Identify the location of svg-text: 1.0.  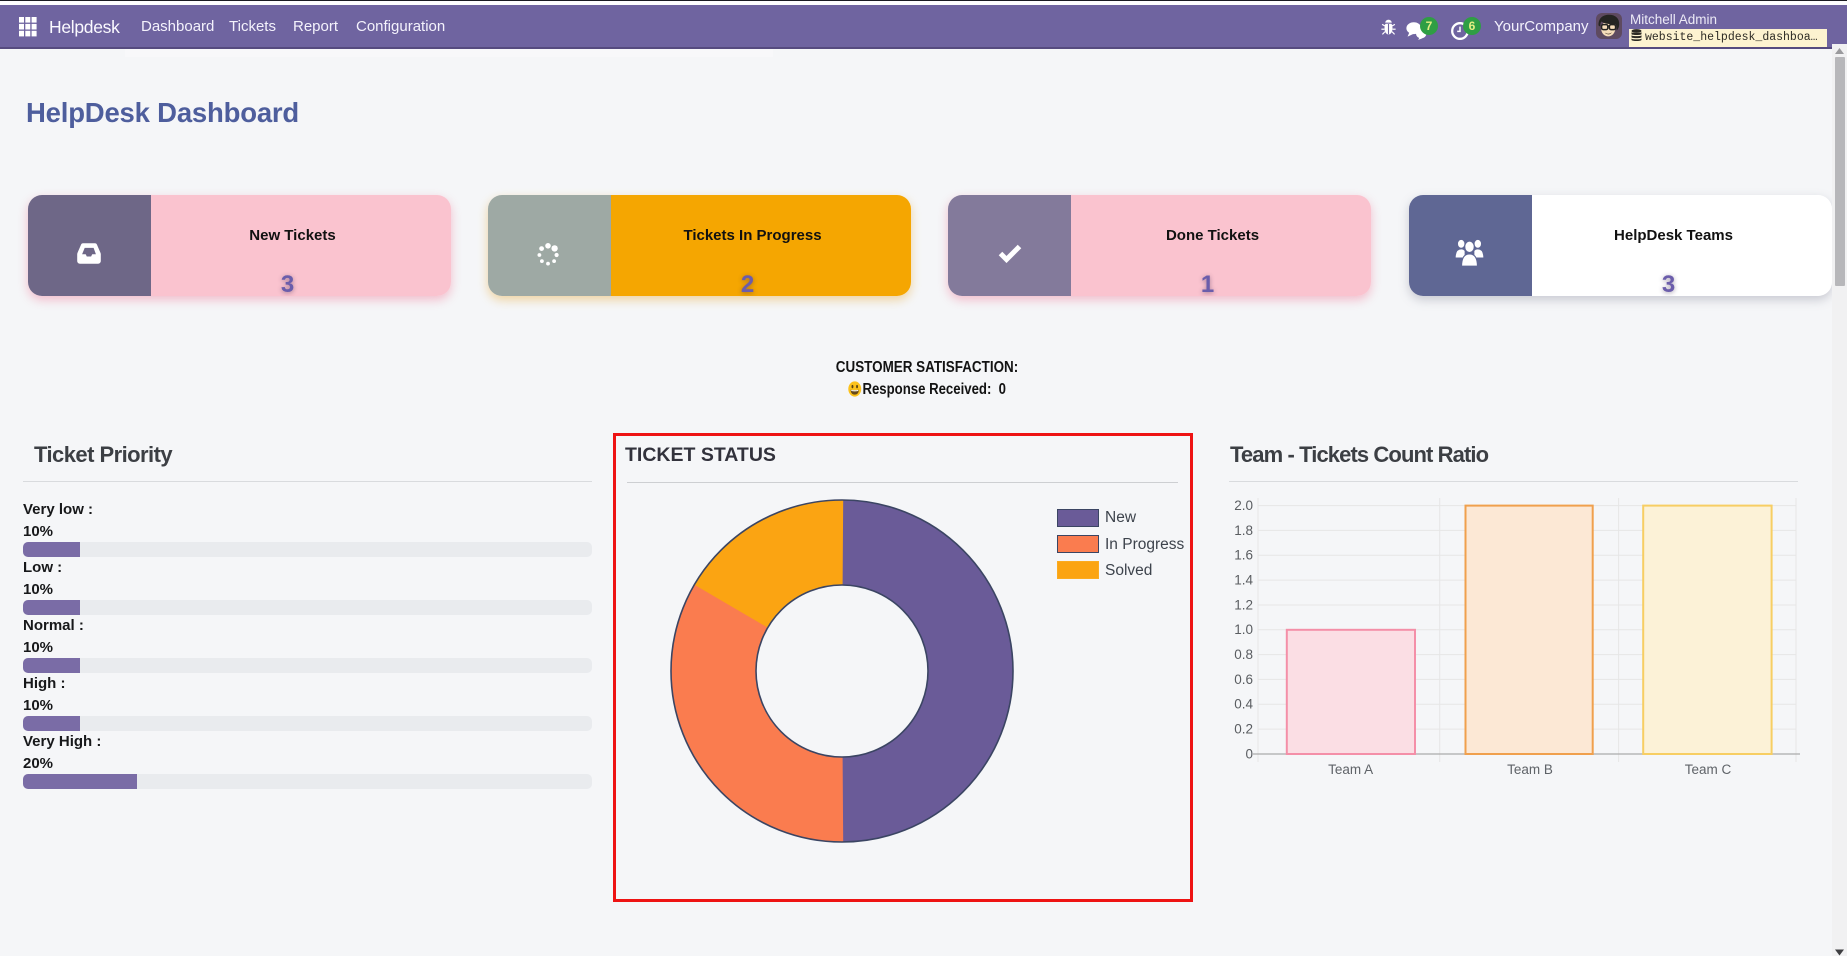
(1243, 629).